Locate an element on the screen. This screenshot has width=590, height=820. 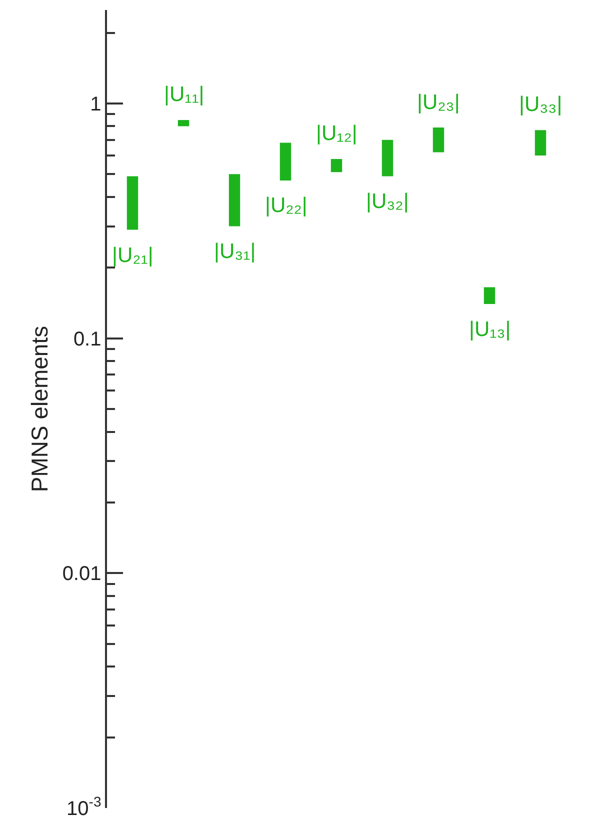
y-axis-title: PMNS elements is located at coordinates (39, 409).